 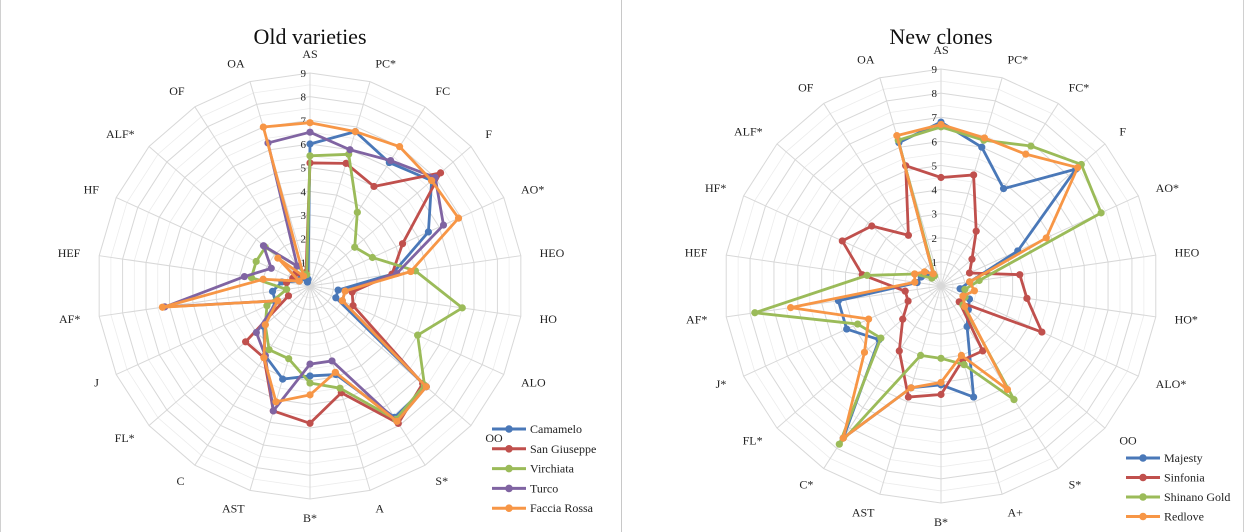 I want to click on radar-tick-label: 7, so click(x=935, y=118).